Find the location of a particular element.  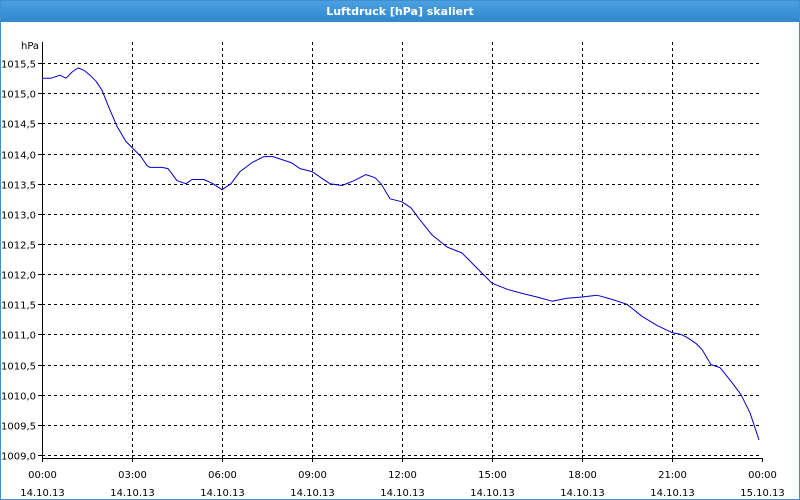

y-tick-label: 1011,0 is located at coordinates (18, 336).